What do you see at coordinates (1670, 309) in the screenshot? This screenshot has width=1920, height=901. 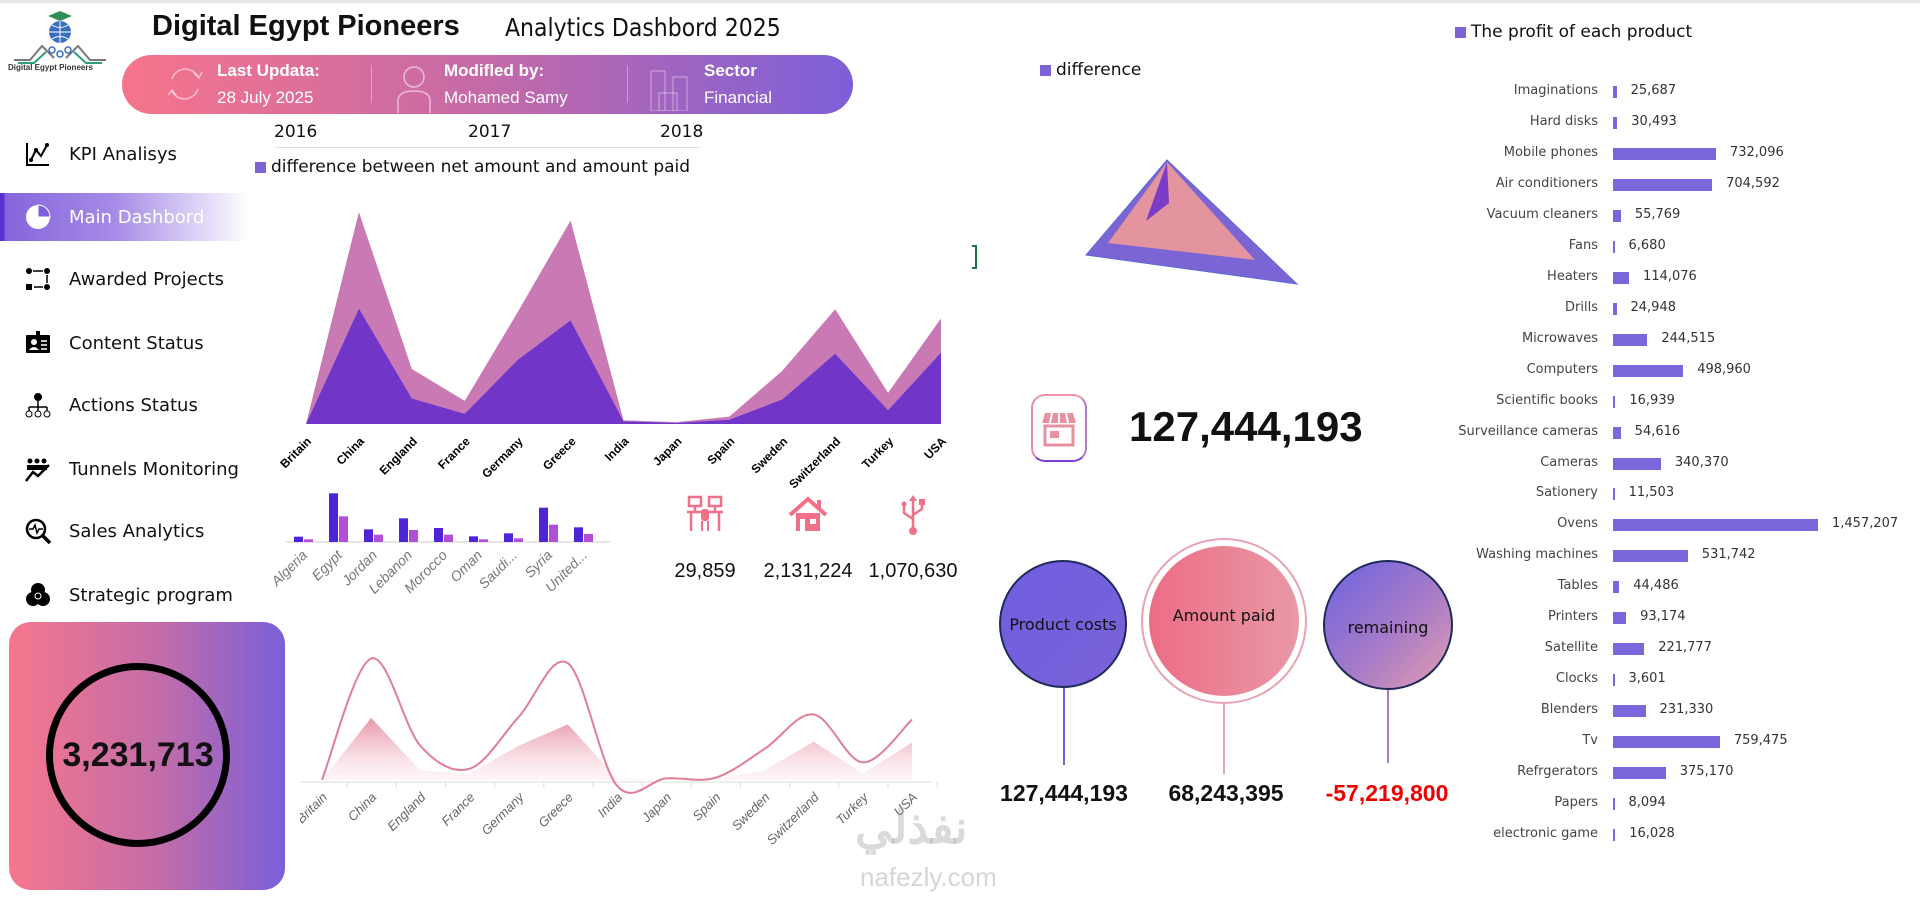 I see `product-row: Drills 24,948` at bounding box center [1670, 309].